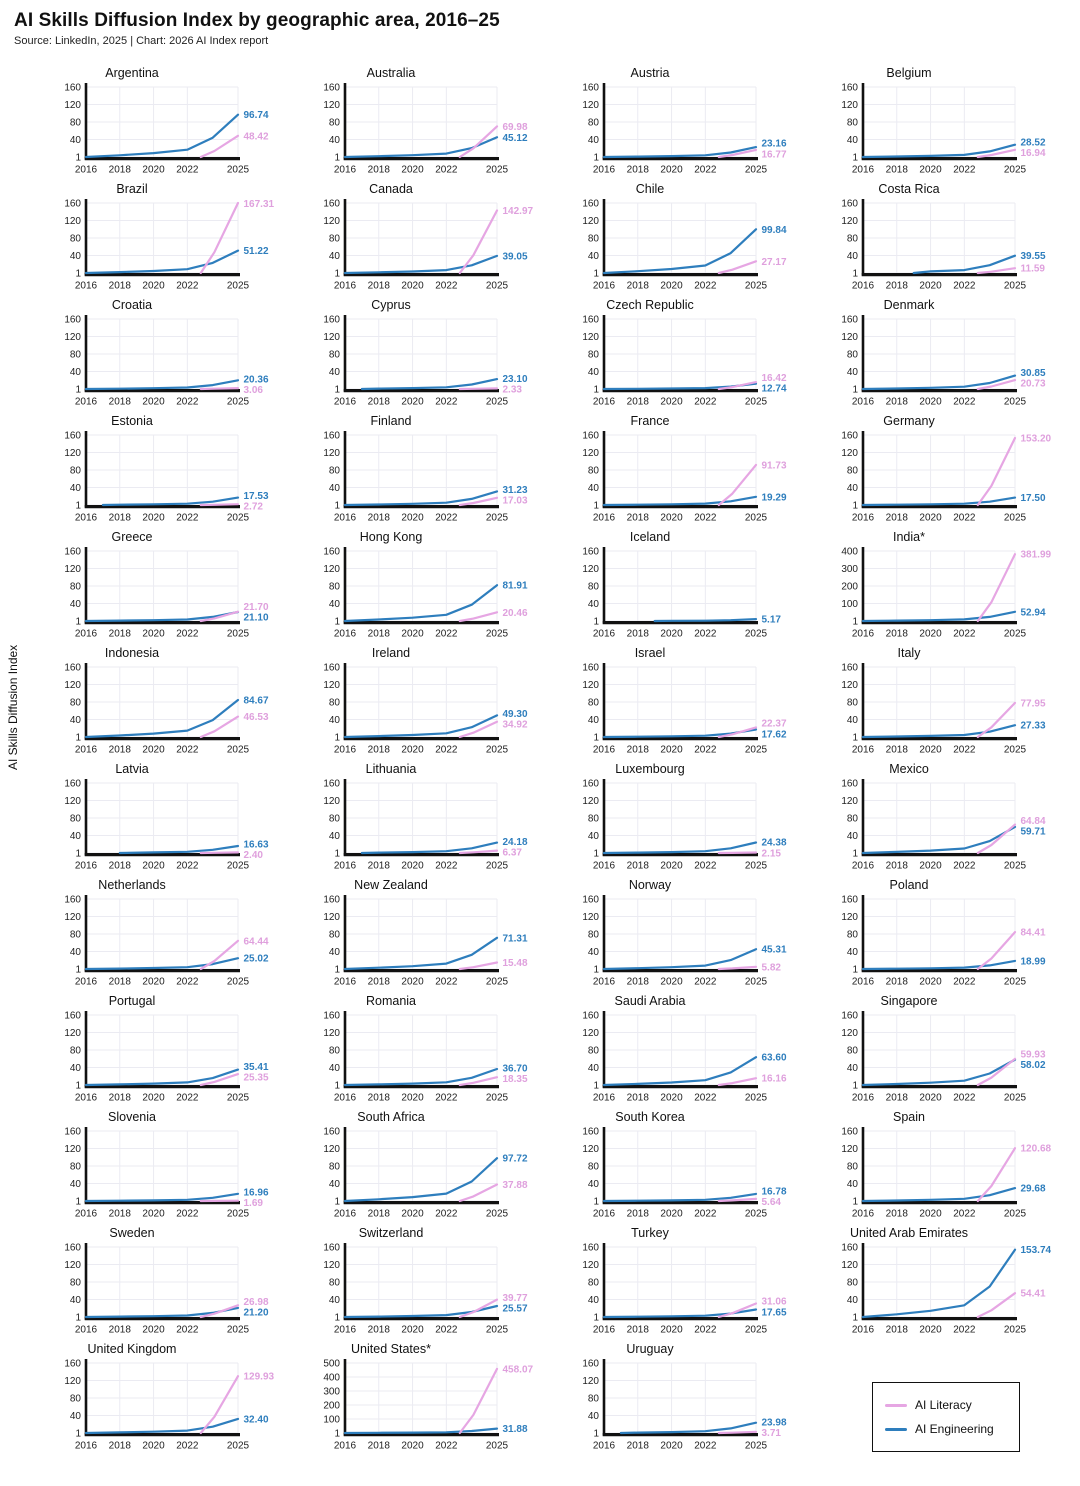 The image size is (1080, 1486). What do you see at coordinates (254, 390) in the screenshot?
I see `literacy-value-label: 3.06` at bounding box center [254, 390].